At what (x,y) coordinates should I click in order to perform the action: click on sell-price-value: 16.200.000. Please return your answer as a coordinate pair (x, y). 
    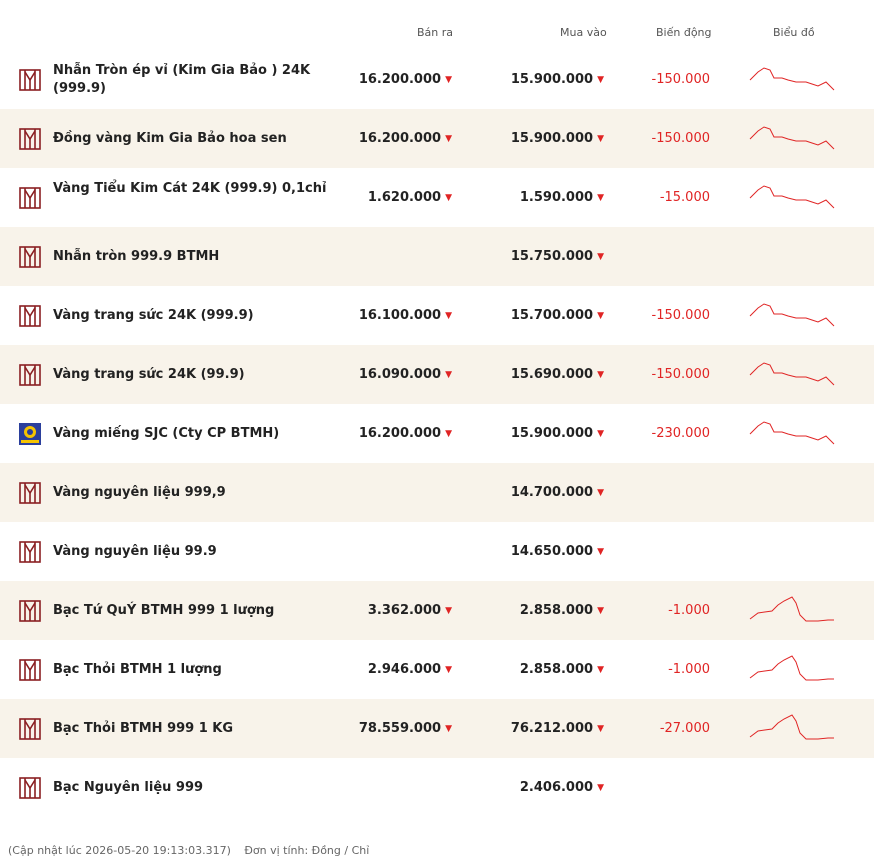
    Looking at the image, I should click on (400, 433).